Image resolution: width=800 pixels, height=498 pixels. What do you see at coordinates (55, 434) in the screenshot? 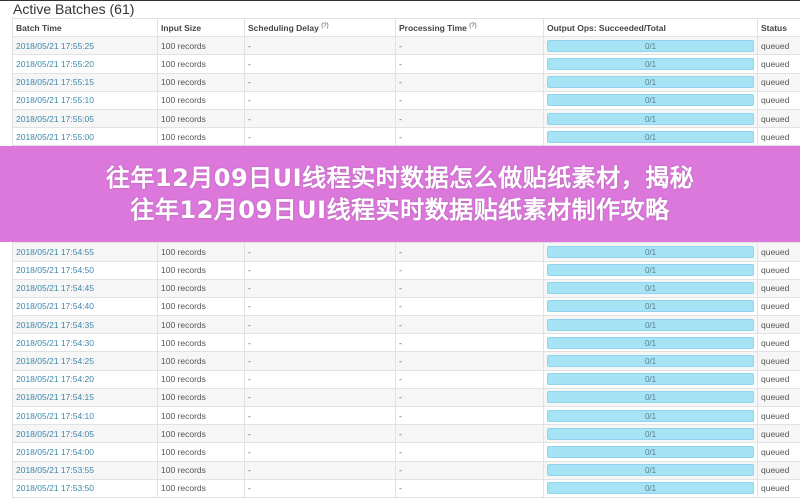
I see `batch-time-link: 2018/05/21 17:54:05` at bounding box center [55, 434].